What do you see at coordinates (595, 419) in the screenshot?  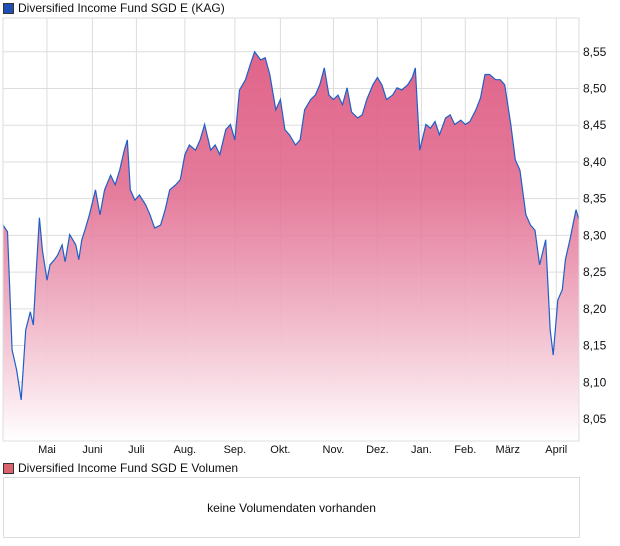 I see `y-tick-label: 8,05` at bounding box center [595, 419].